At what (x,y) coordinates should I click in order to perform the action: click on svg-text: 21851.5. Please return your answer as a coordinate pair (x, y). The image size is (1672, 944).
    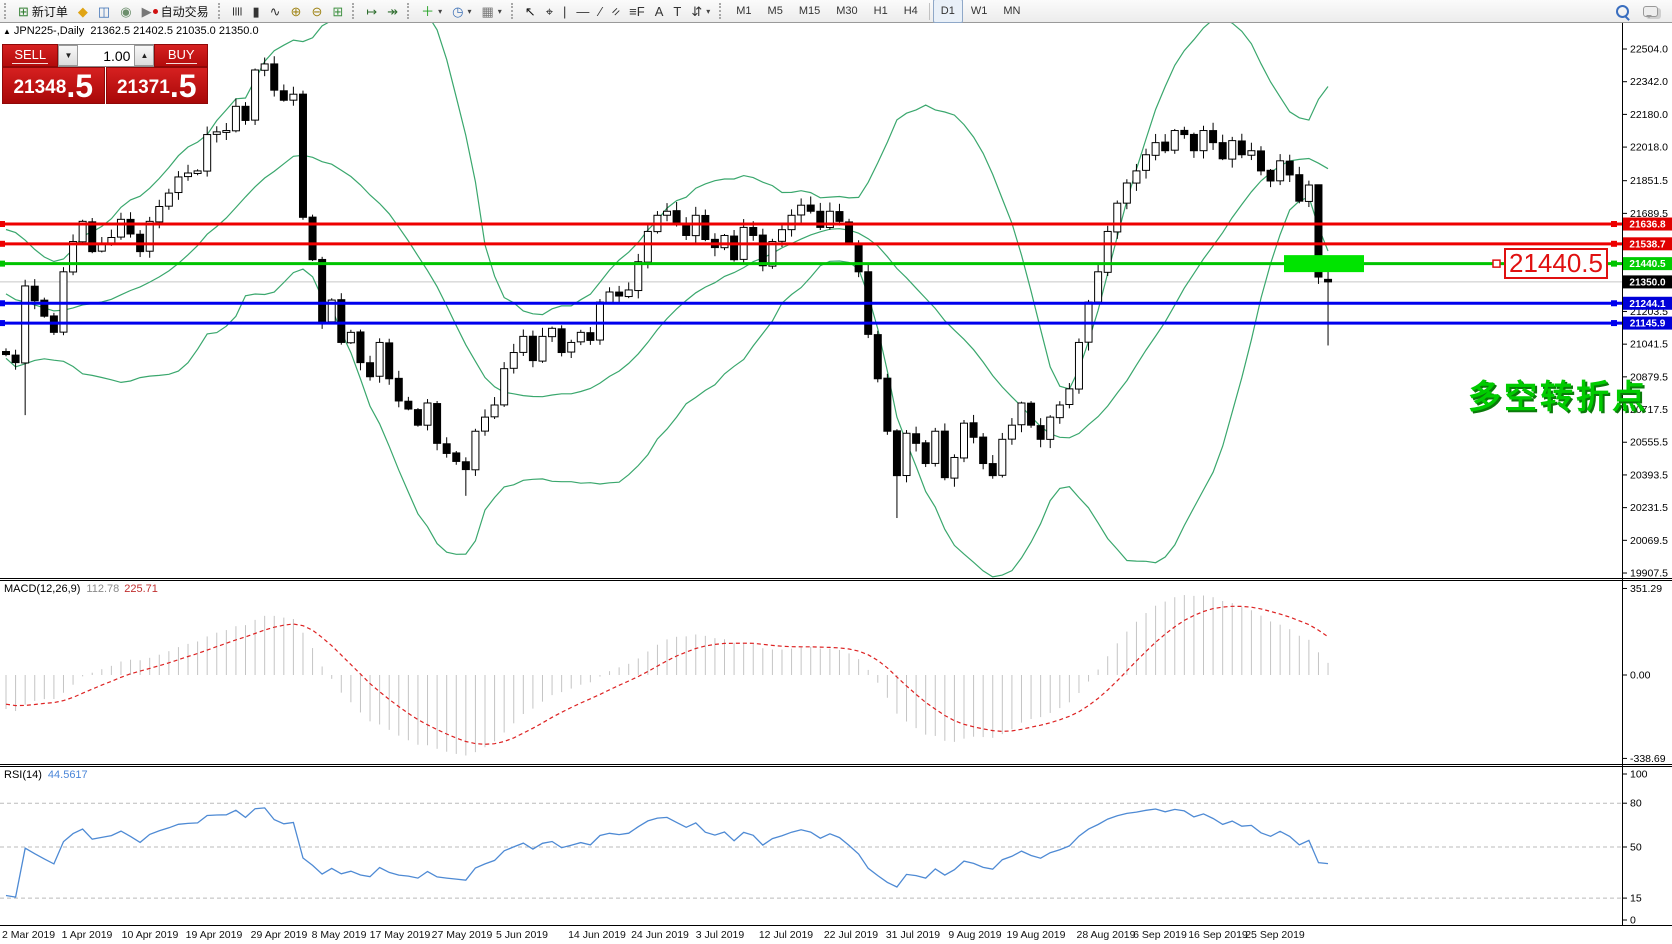
    Looking at the image, I should click on (1649, 181).